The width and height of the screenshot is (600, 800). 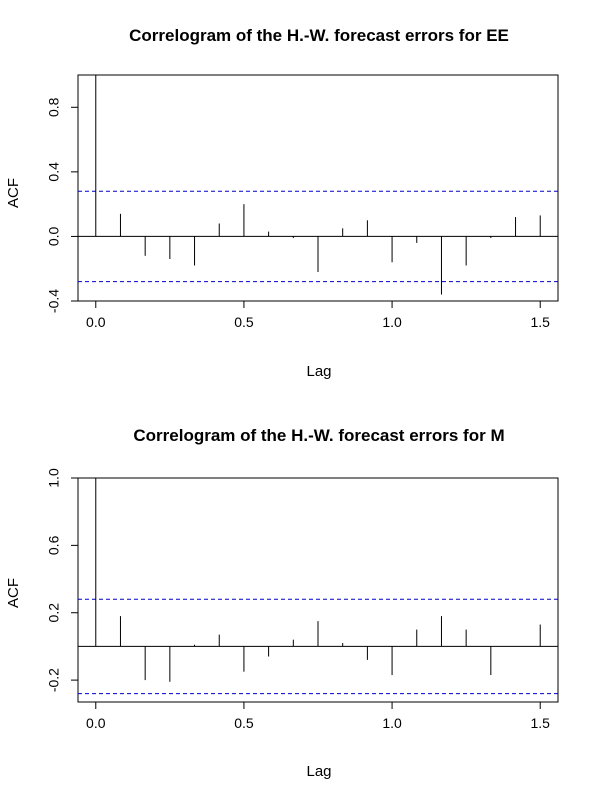 I want to click on x-tick-label-ee-2: 1.0, so click(x=392, y=322).